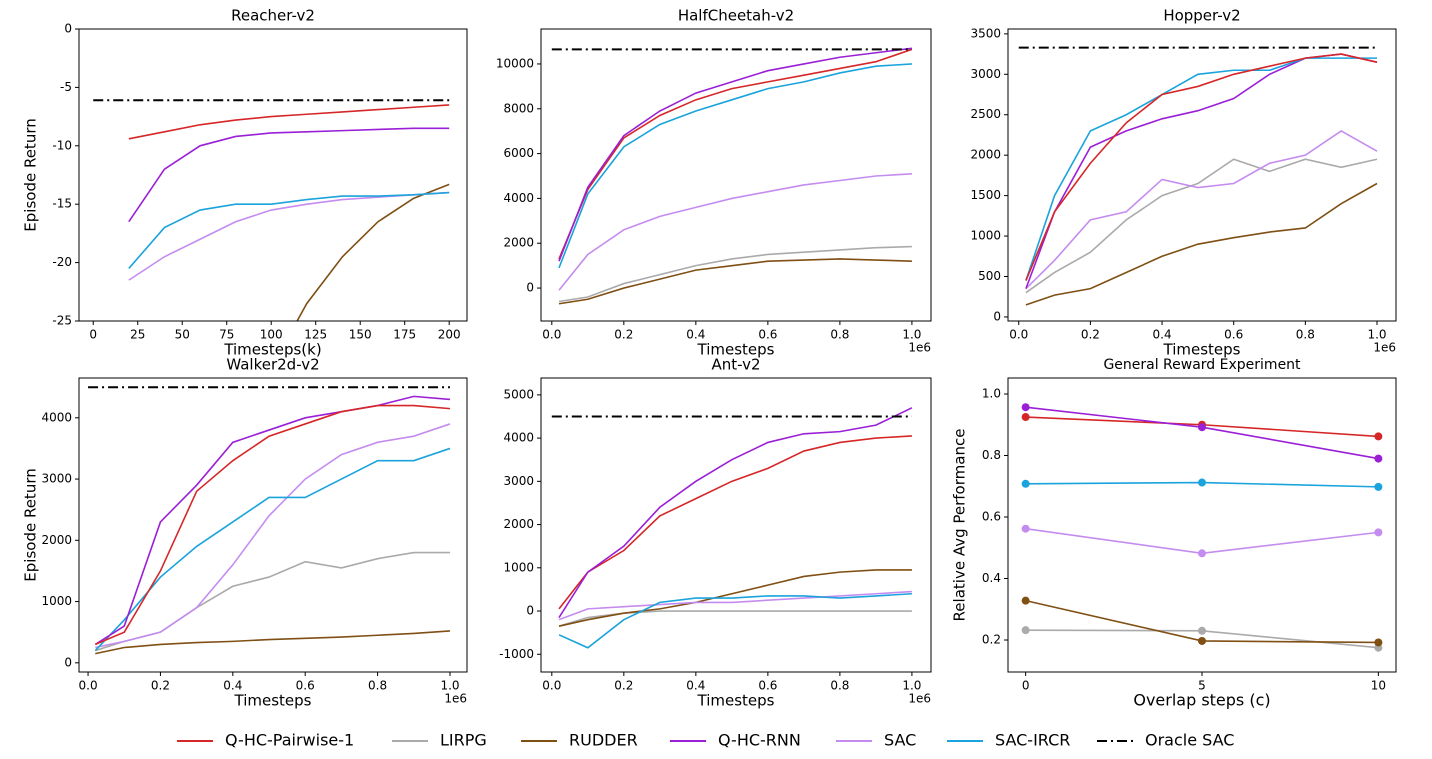 This screenshot has height=759, width=1432. Describe the element at coordinates (515, 63) in the screenshot. I see `y-tick-label: 10000` at that location.